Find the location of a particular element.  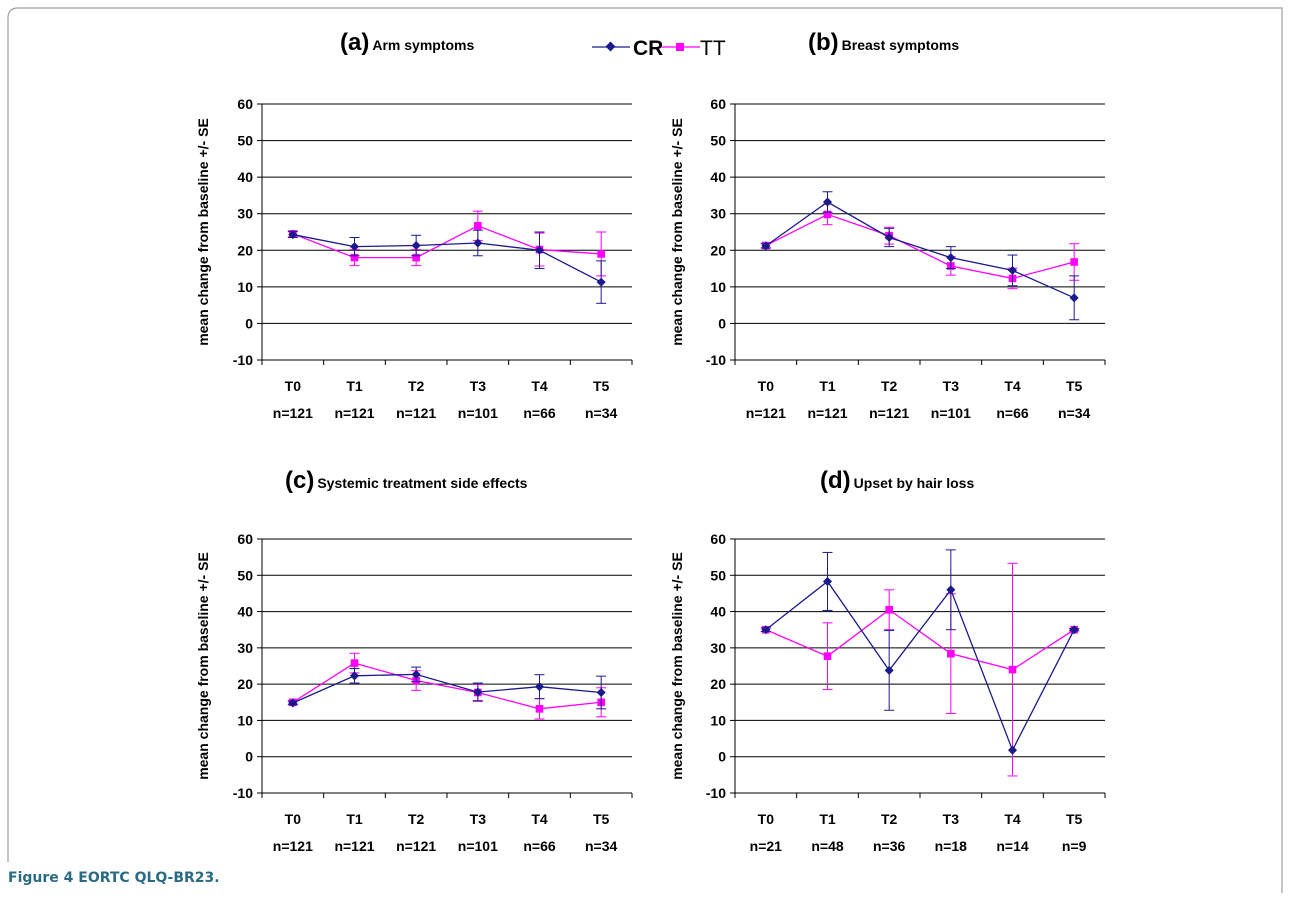

series-cr is located at coordinates (447, 688).